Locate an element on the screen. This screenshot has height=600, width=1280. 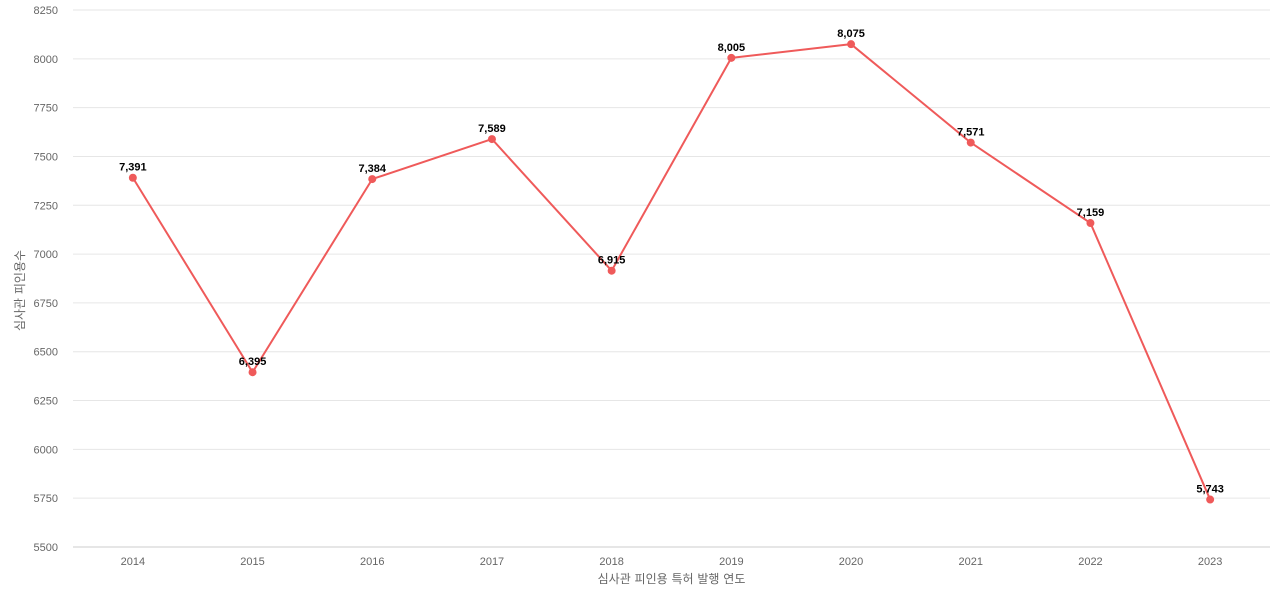
x-tick-label: 2015 is located at coordinates (252, 562).